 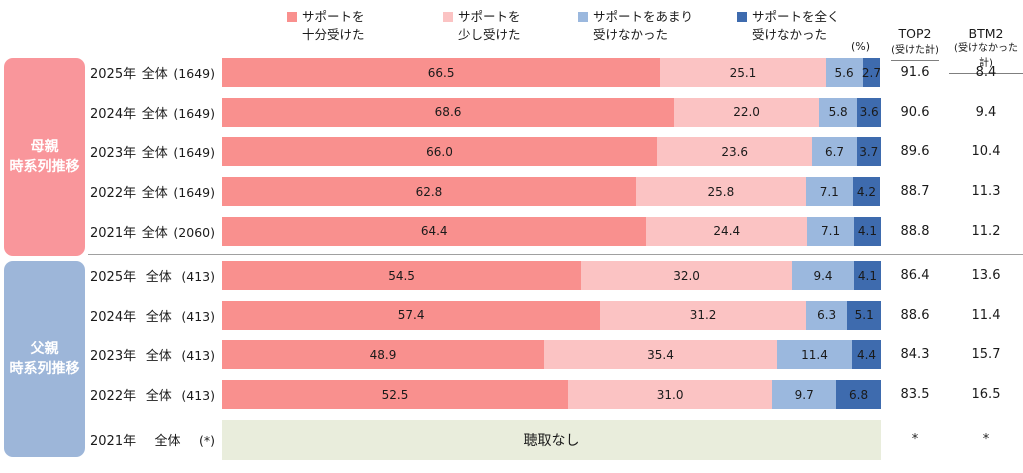 What do you see at coordinates (814, 354) in the screenshot?
I see `segment-value: 11.4` at bounding box center [814, 354].